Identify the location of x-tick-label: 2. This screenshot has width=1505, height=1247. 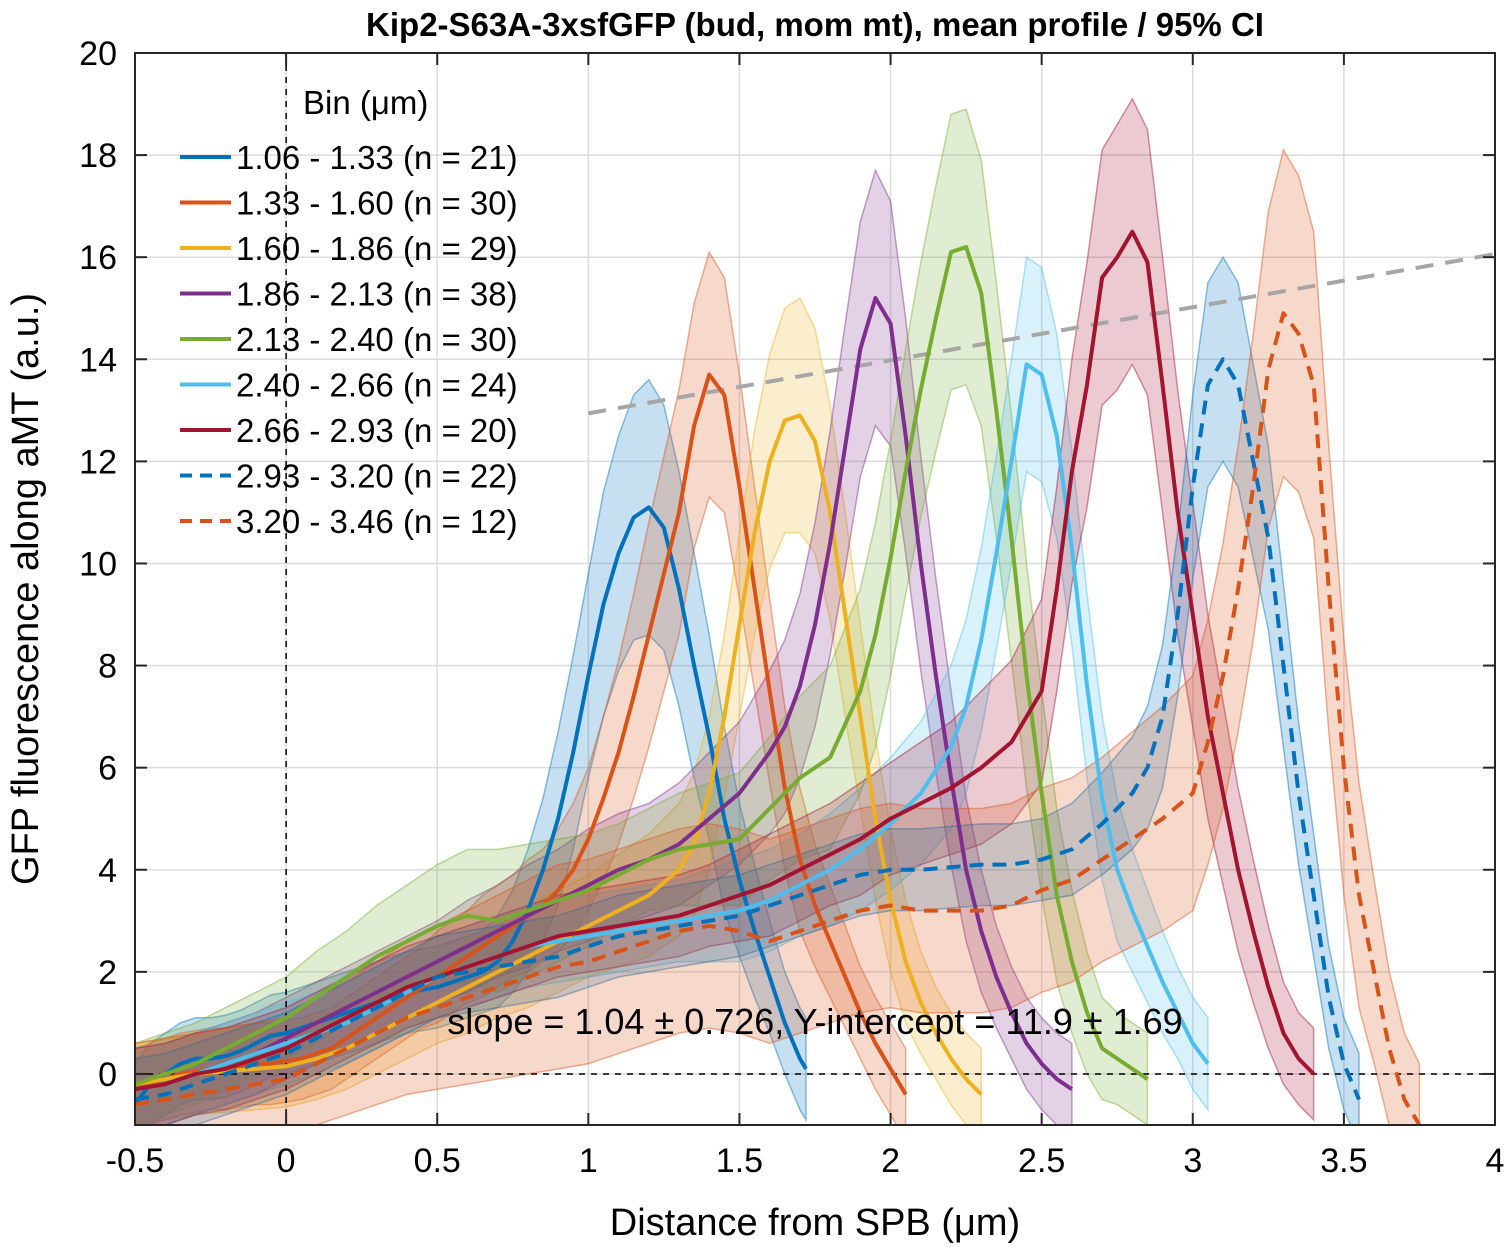
(890, 1161).